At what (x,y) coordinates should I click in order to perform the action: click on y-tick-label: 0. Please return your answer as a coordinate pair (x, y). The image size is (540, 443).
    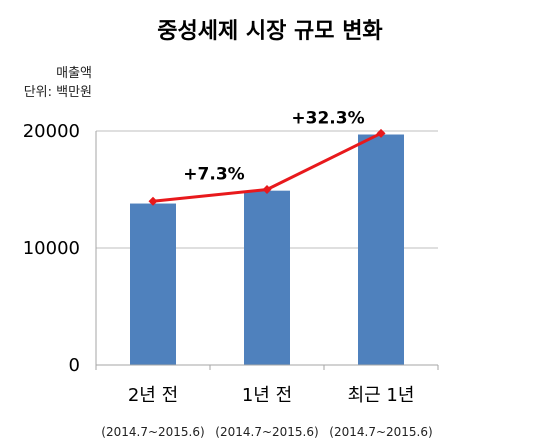
    Looking at the image, I should click on (74, 365).